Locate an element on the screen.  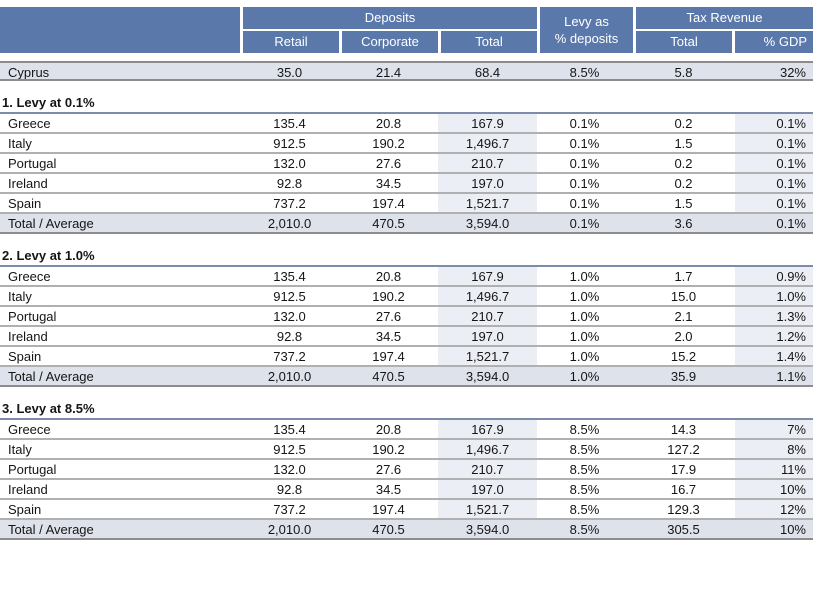
cell-tax-revenue-total: 129.3 is located at coordinates (683, 509).